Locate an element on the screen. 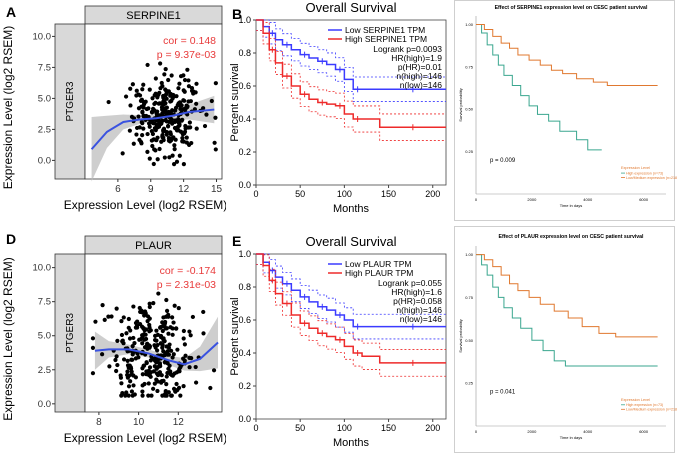  y-tick-label: 5.0 is located at coordinates (44, 98).